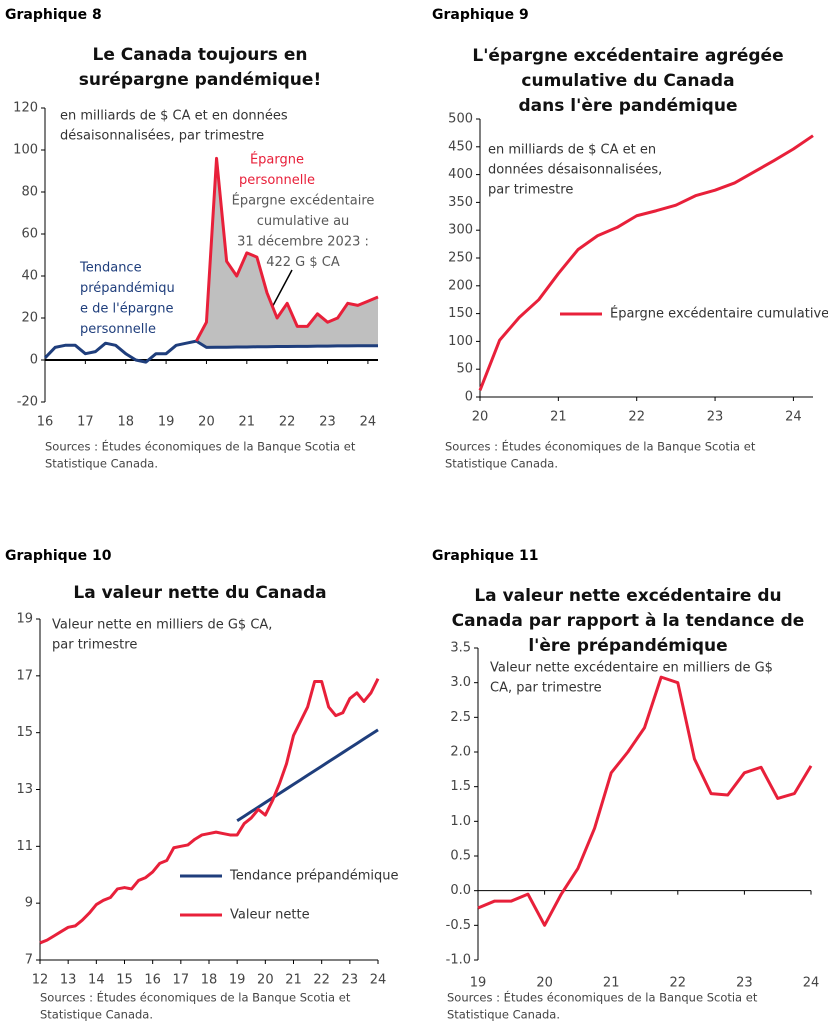 The height and width of the screenshot is (1023, 828). Describe the element at coordinates (58, 556) in the screenshot. I see `chart-label: Graphique 10` at that location.